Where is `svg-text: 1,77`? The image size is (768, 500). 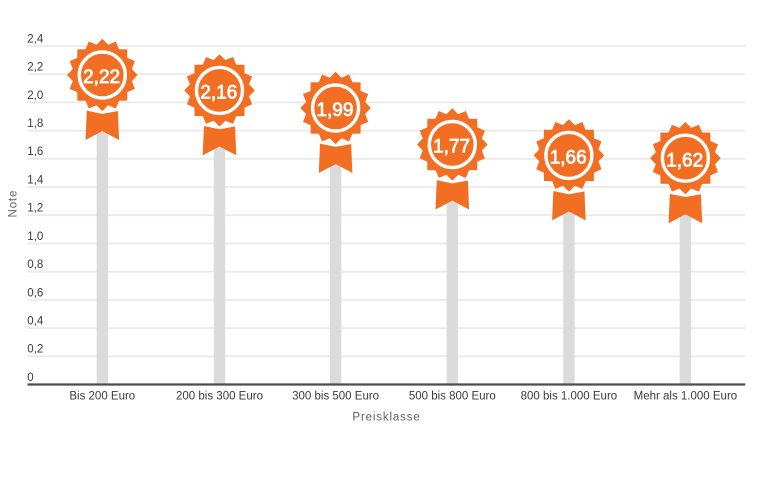 svg-text: 1,77 is located at coordinates (451, 147).